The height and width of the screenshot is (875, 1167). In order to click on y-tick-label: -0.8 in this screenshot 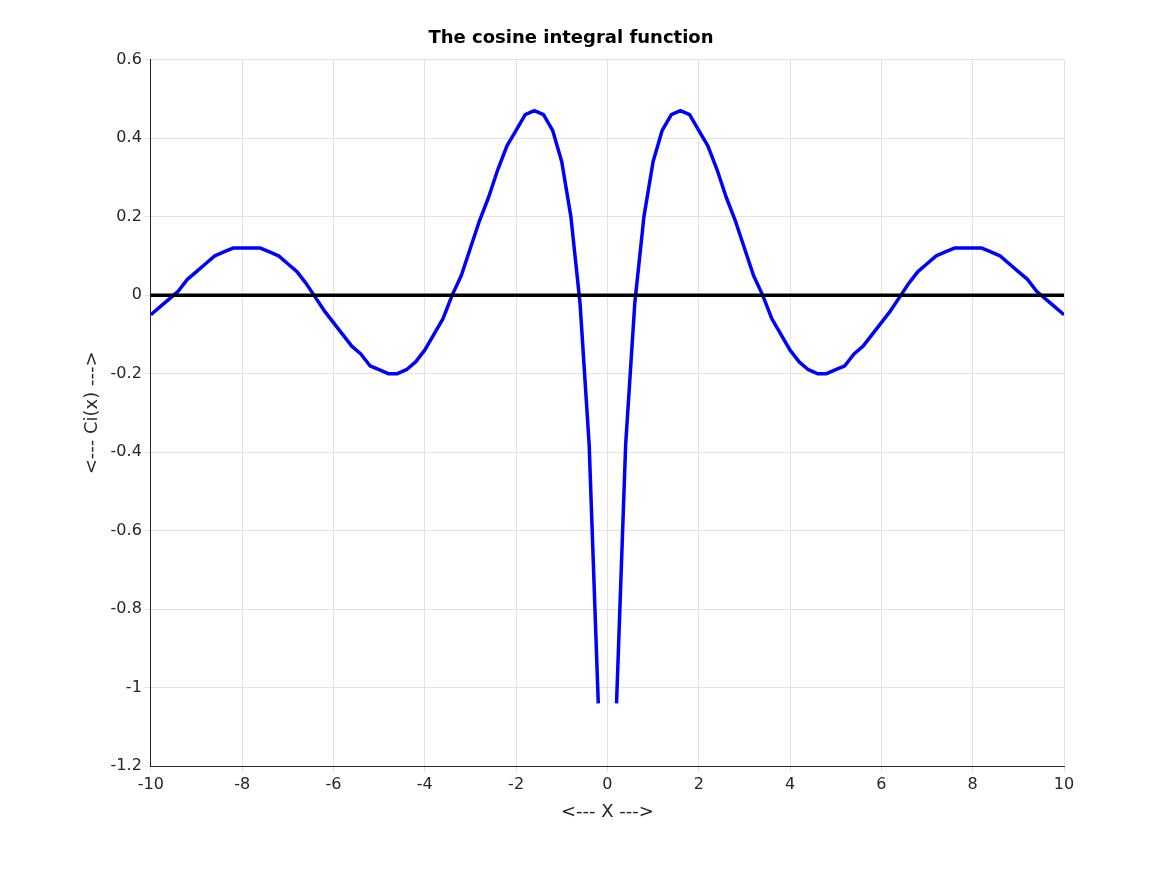, I will do `click(126, 608)`.